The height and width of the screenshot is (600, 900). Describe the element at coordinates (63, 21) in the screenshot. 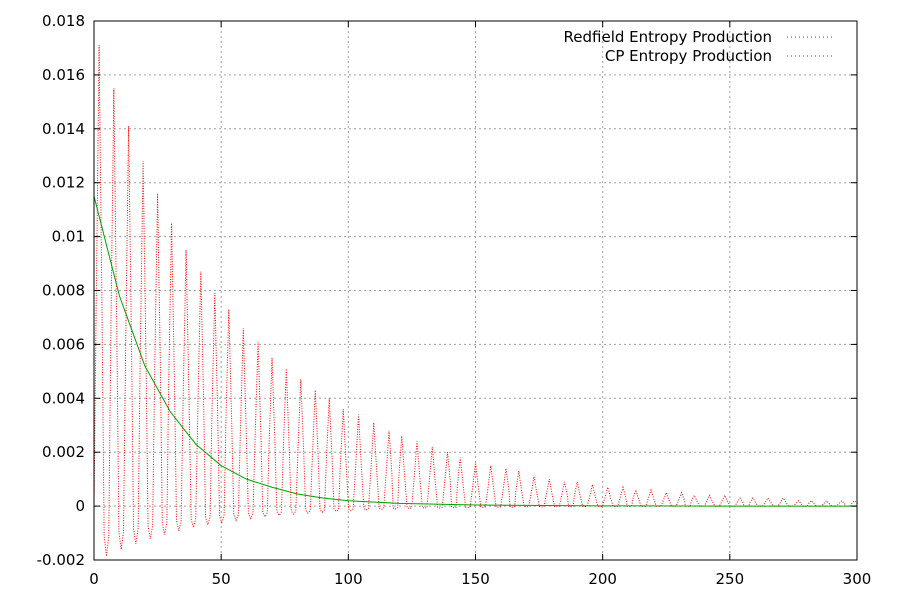

I see `y-tick-label: 0.018` at that location.